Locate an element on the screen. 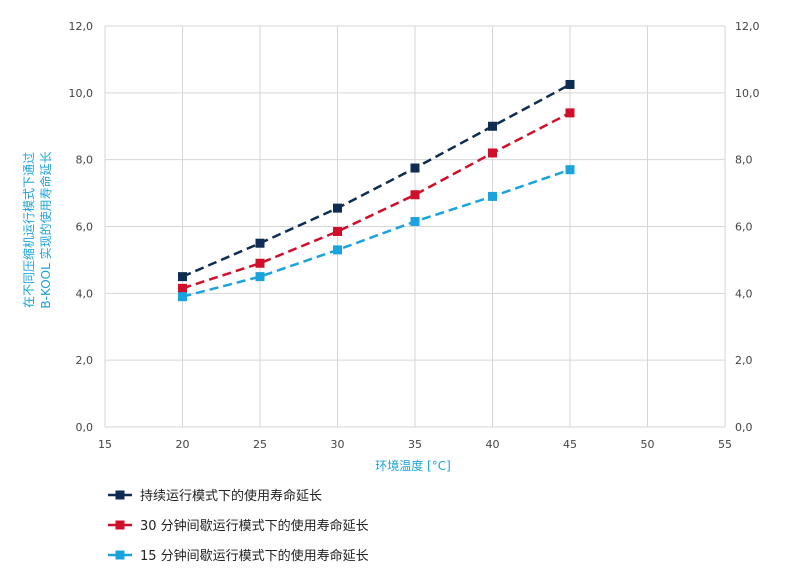 This screenshot has width=800, height=573. series-line is located at coordinates (376, 233).